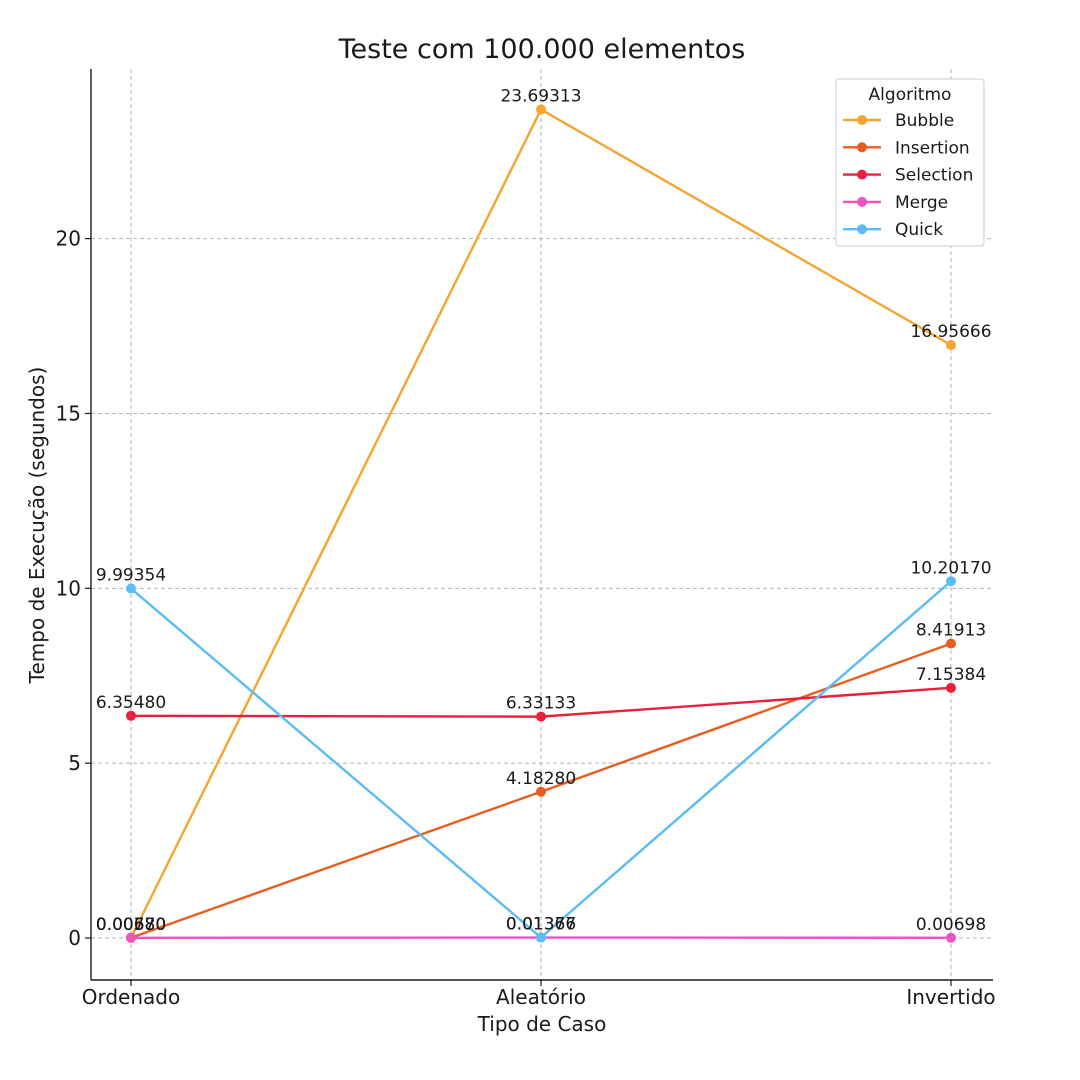 The width and height of the screenshot is (1080, 1080). Describe the element at coordinates (950, 997) in the screenshot. I see `x-tick-label: Invertido` at that location.